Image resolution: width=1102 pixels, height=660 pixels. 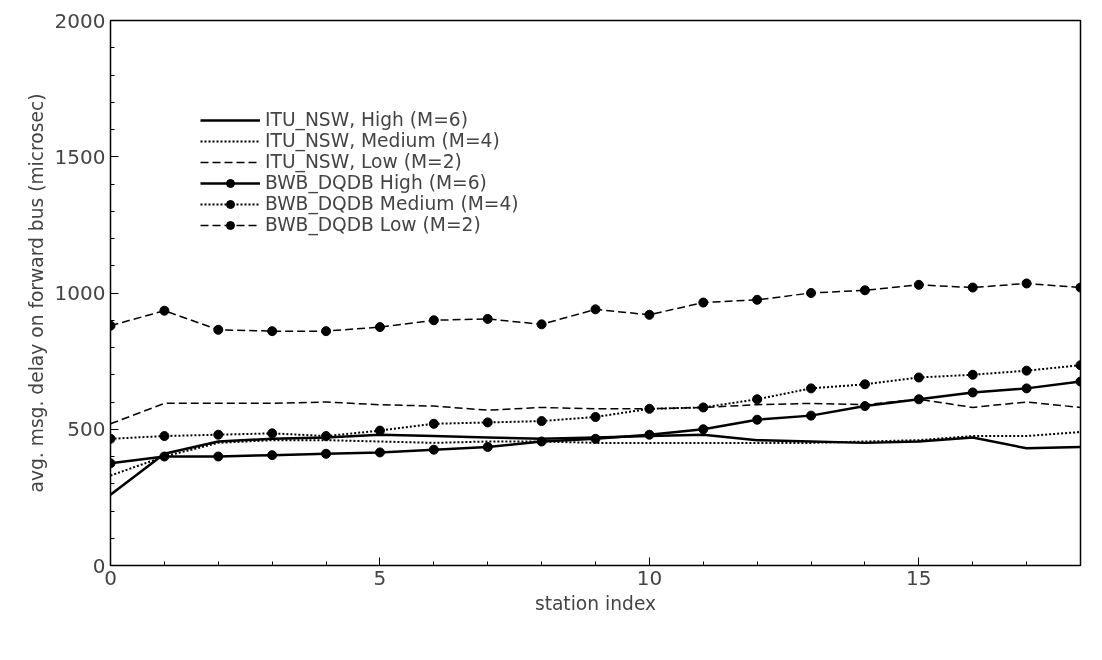 I want to click on x-tick-label: 5, so click(x=380, y=577).